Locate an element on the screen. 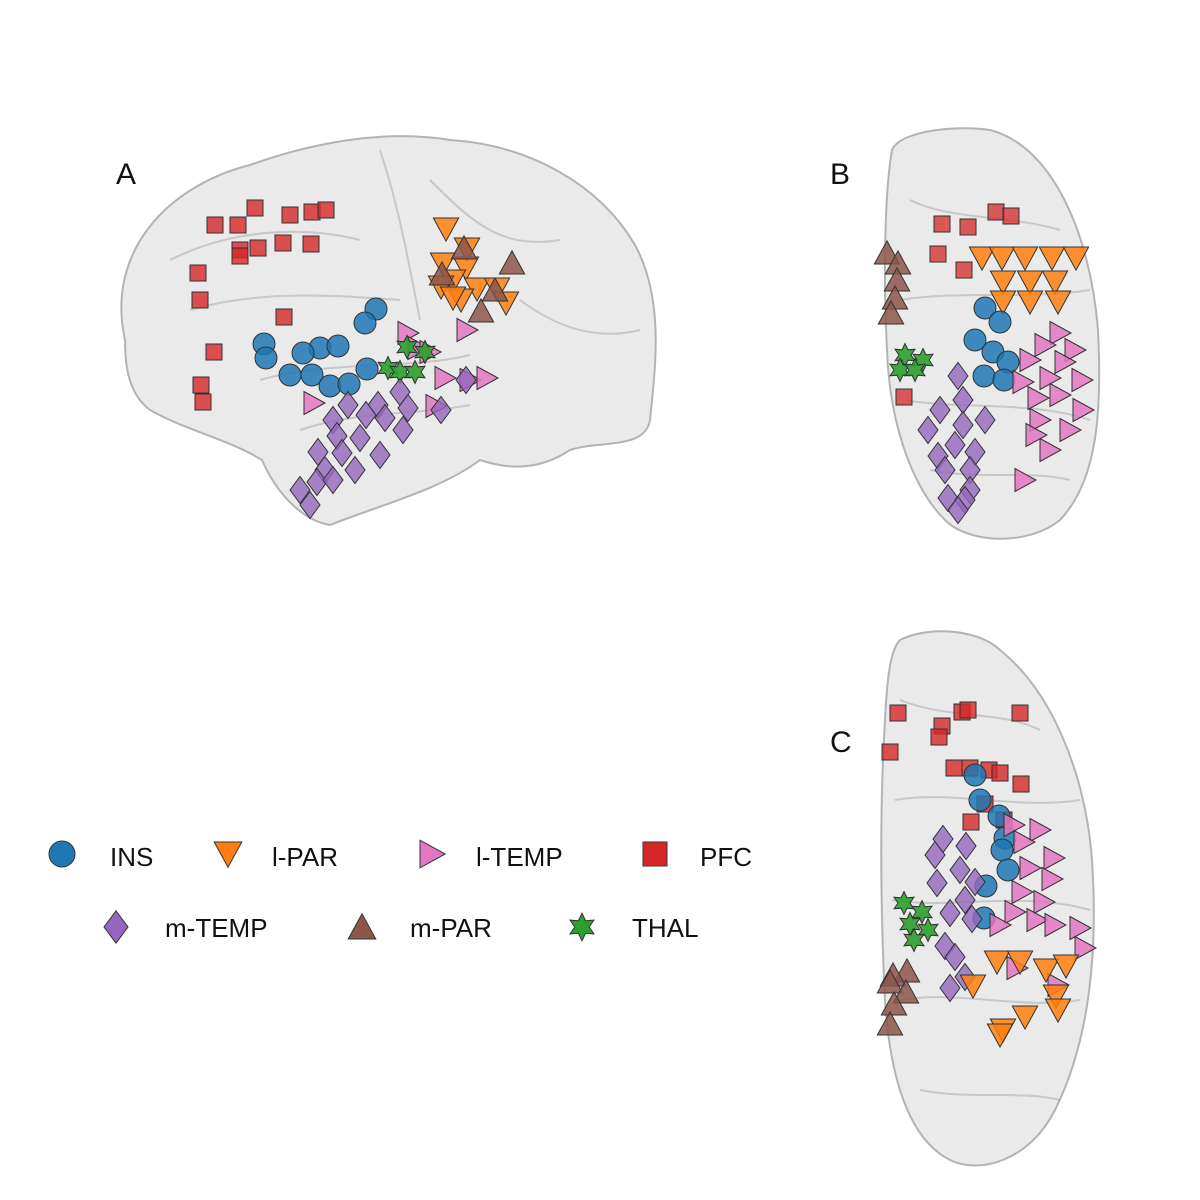 This screenshot has height=1200, width=1200. legend-item-l-temp: l-TEMP is located at coordinates (491, 855).